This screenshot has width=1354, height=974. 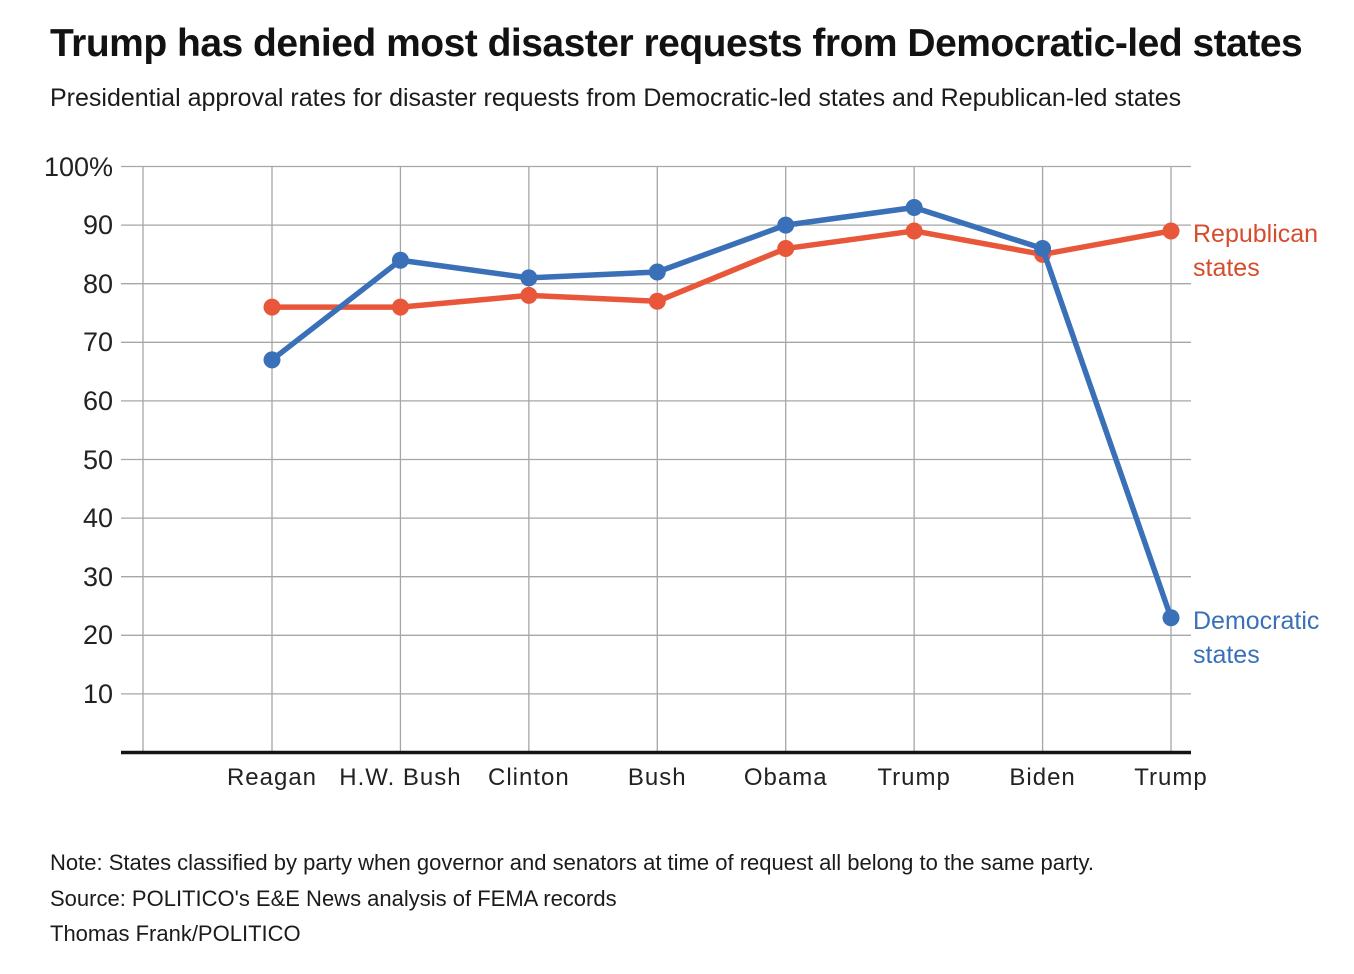 I want to click on democratic-point-Biden, so click(x=1043, y=249).